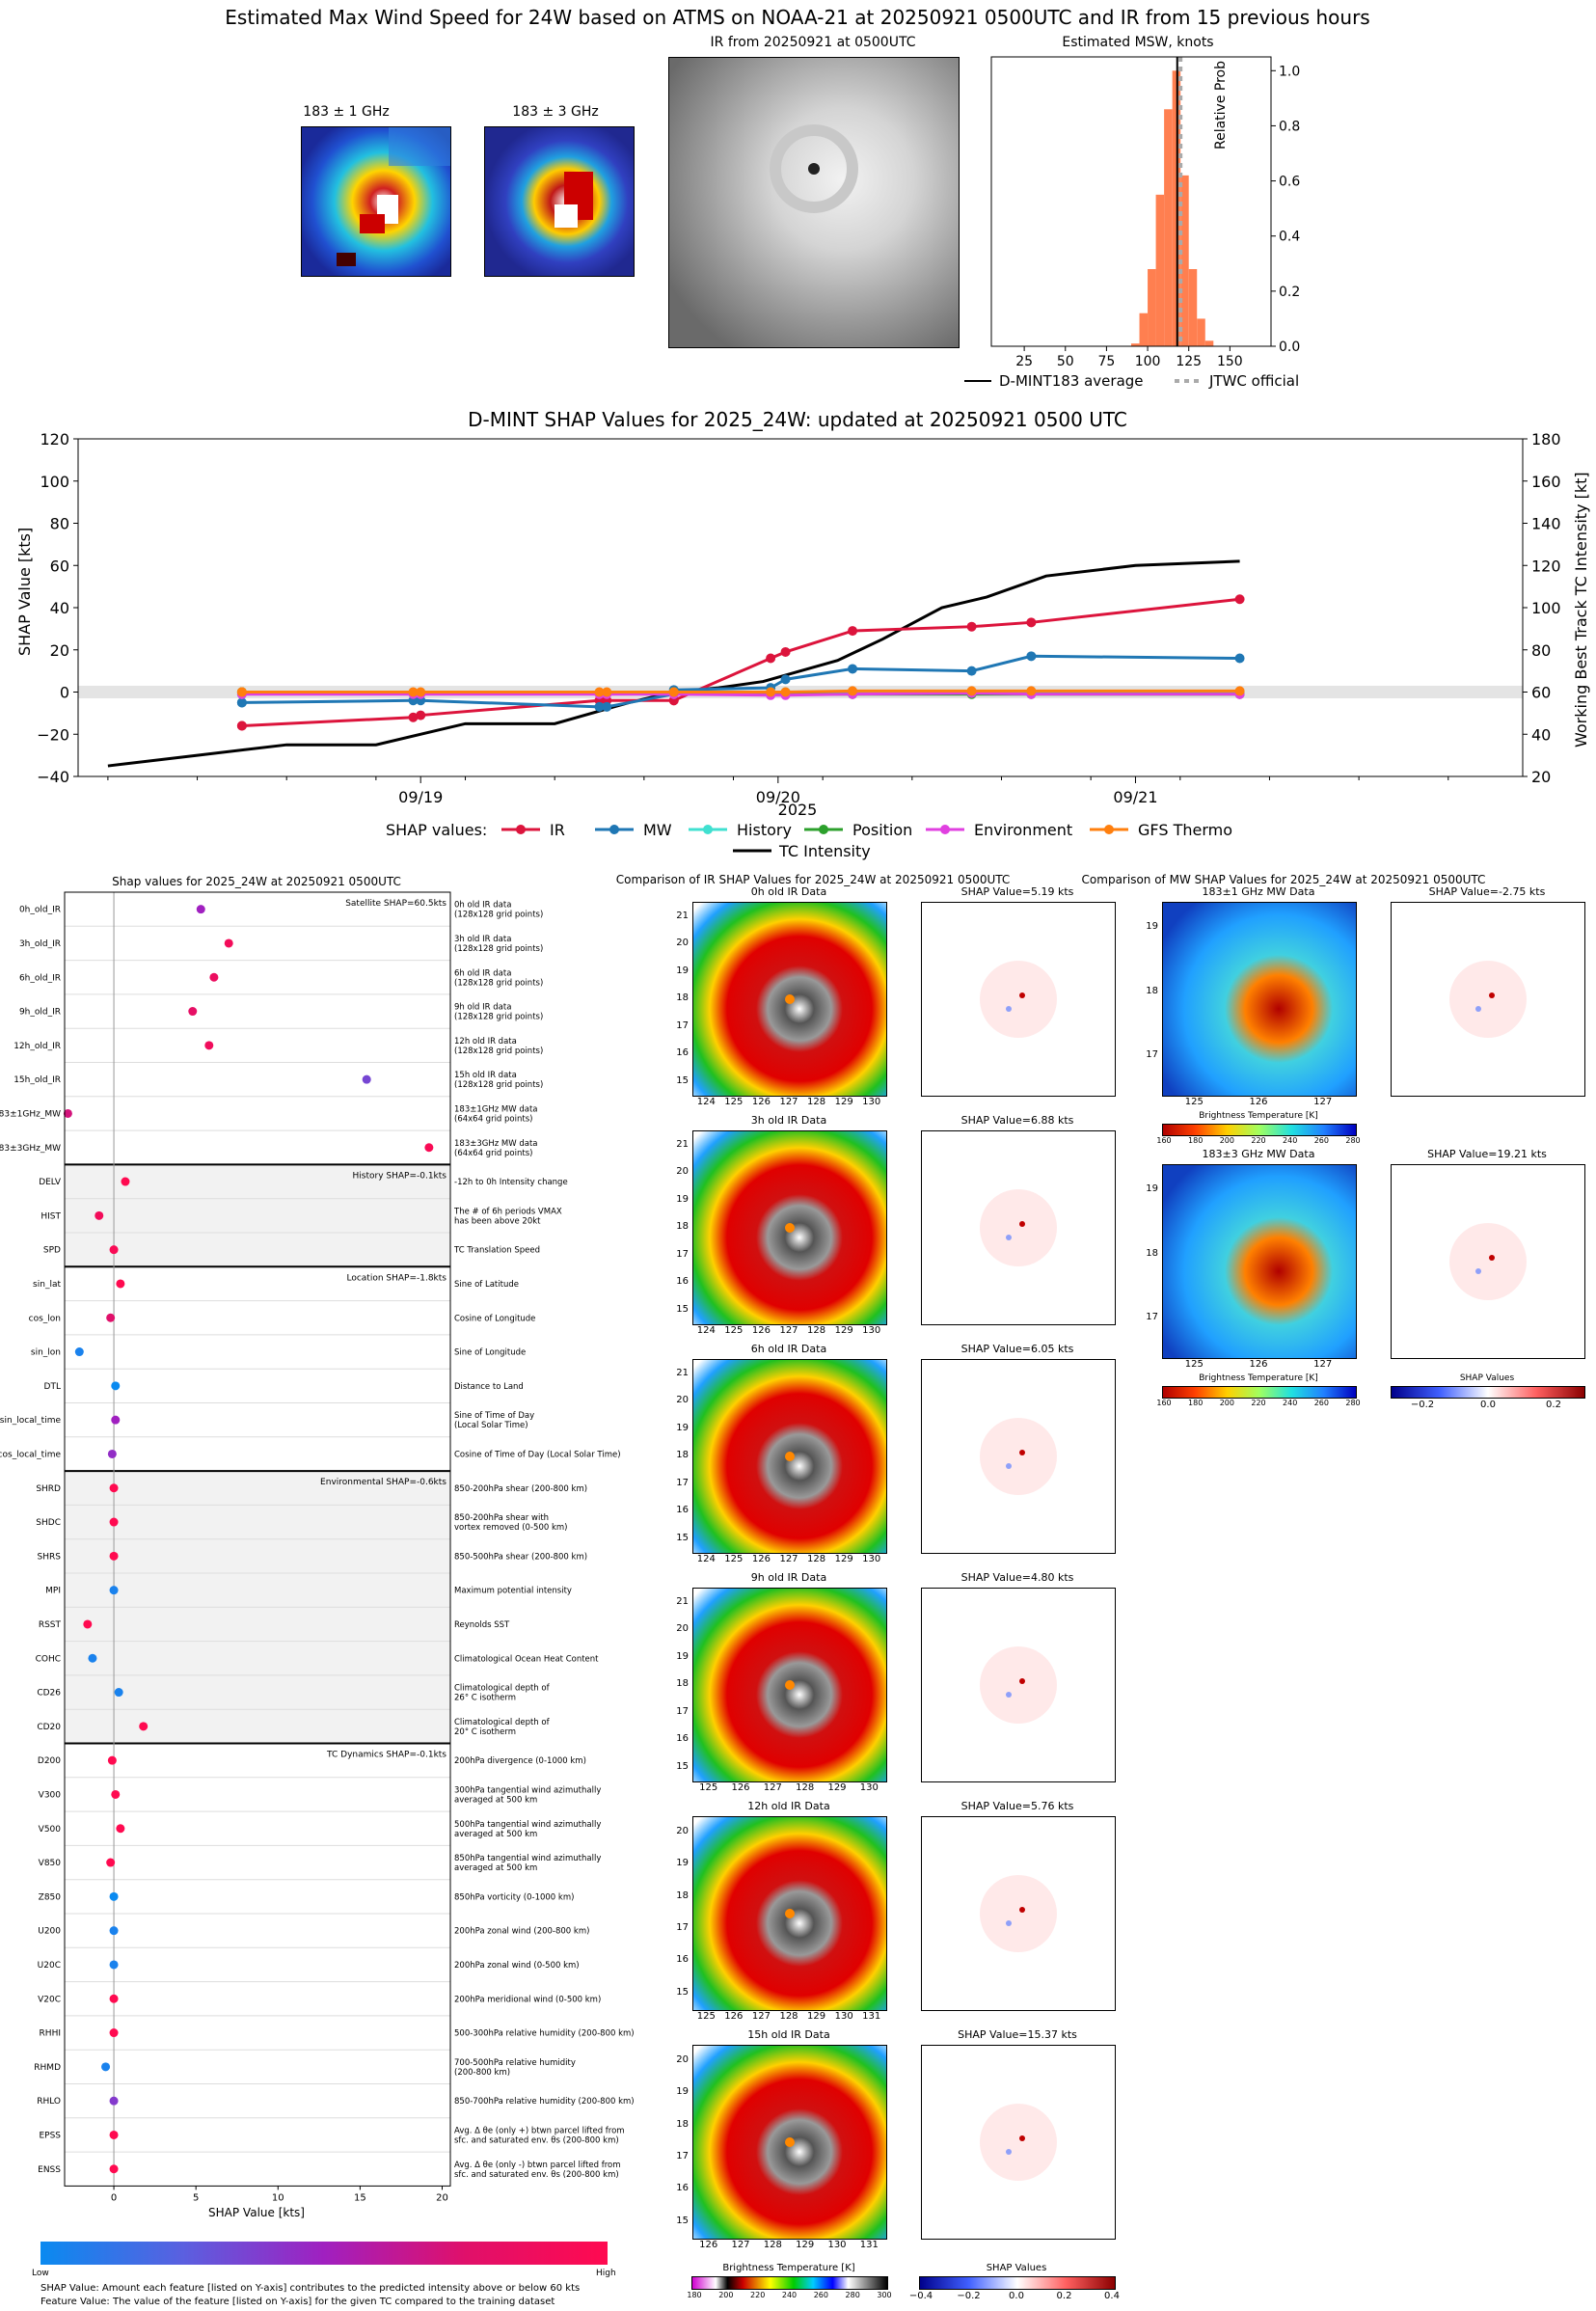 The width and height of the screenshot is (1596, 2311). What do you see at coordinates (1289, 127) in the screenshot?
I see `hist-ytick-label: 0.8` at bounding box center [1289, 127].